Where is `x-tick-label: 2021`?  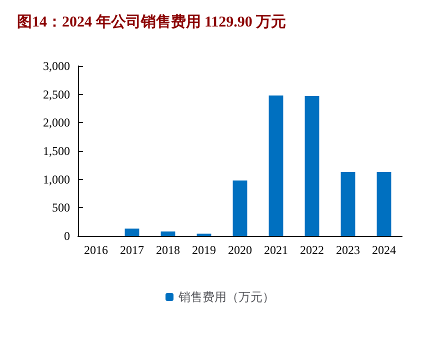
x-tick-label: 2021 is located at coordinates (276, 250).